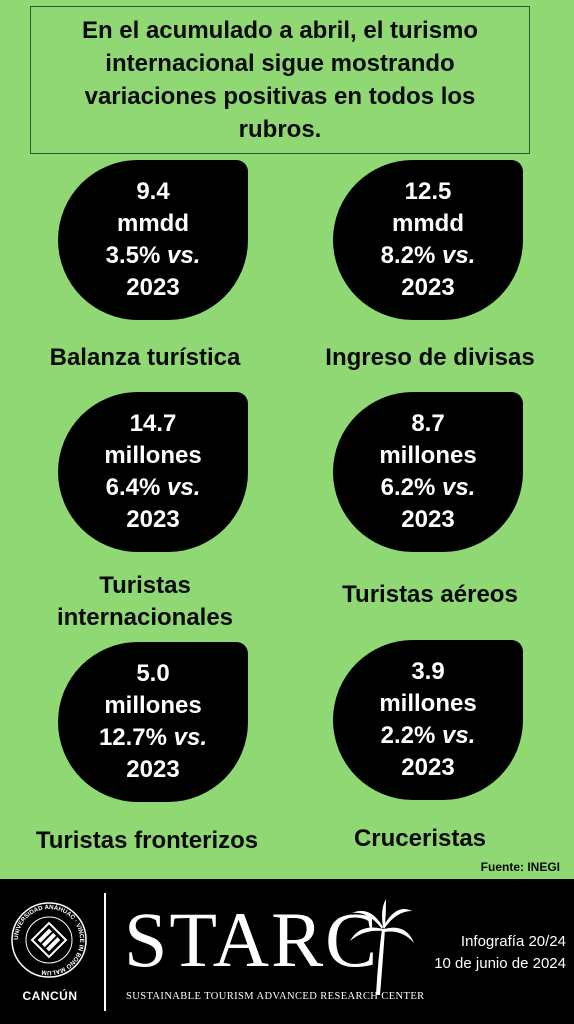 The image size is (574, 1024). I want to click on stat-drop: 14.7 millones 6.4% vs. 2023, so click(153, 472).